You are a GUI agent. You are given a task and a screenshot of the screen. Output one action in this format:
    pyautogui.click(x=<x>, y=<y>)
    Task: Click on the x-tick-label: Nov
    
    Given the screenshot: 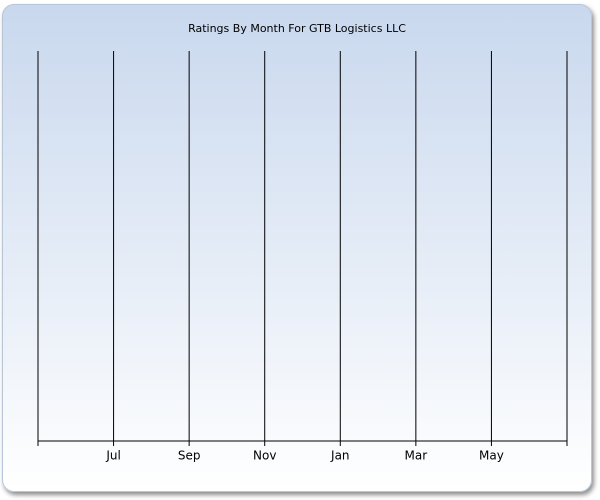 What is the action you would take?
    pyautogui.click(x=264, y=456)
    